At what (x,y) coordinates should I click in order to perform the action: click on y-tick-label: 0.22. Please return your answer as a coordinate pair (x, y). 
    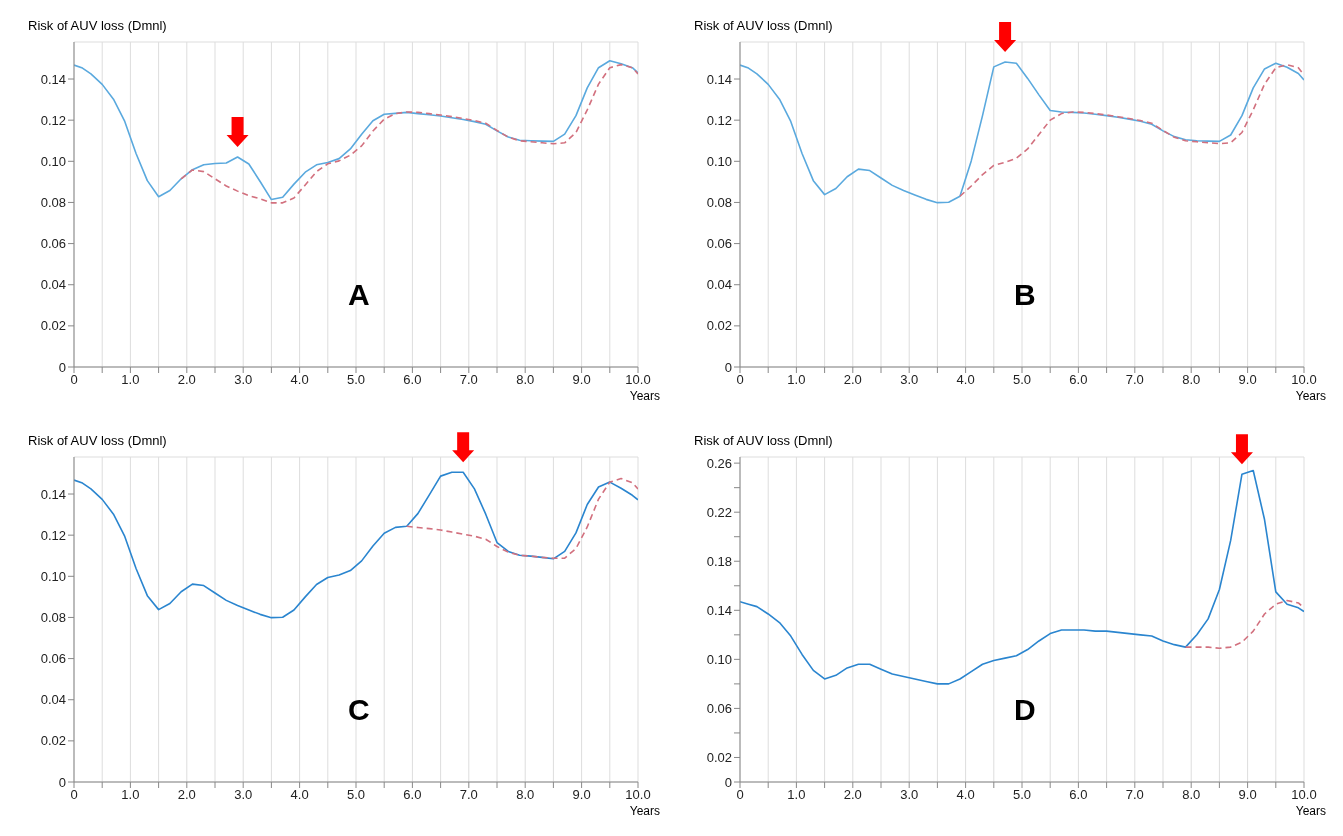
    Looking at the image, I should click on (719, 512).